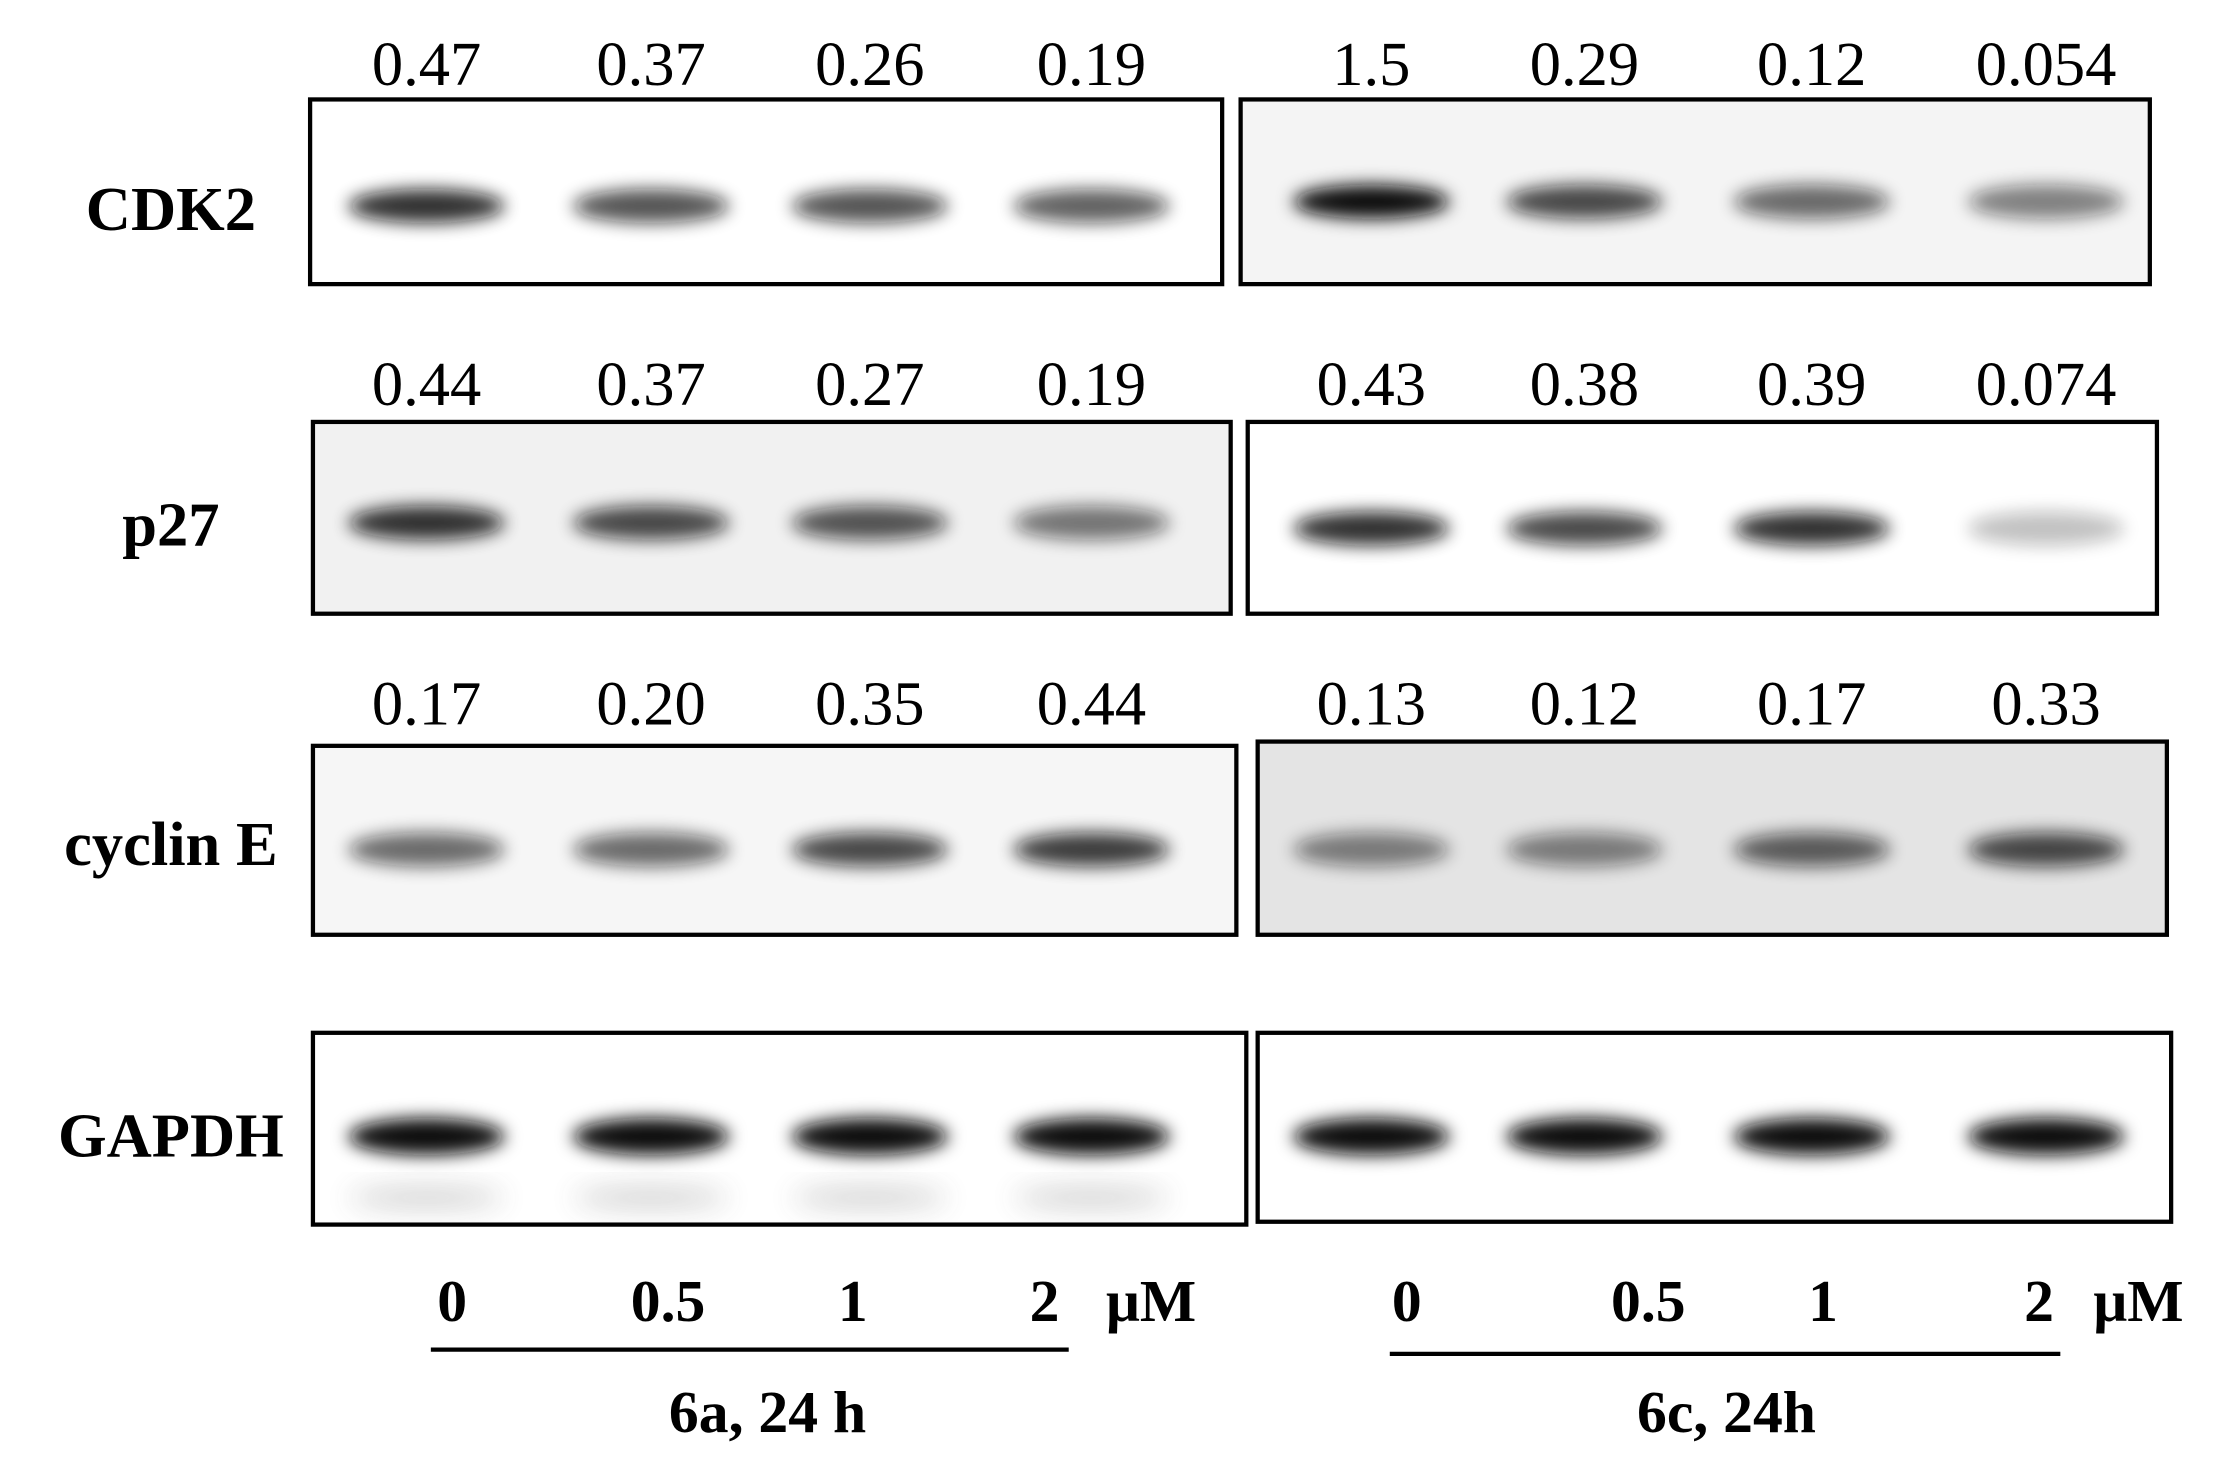 The image size is (2217, 1459). Describe the element at coordinates (2045, 704) in the screenshot. I see `ratio-value: 0.33` at that location.